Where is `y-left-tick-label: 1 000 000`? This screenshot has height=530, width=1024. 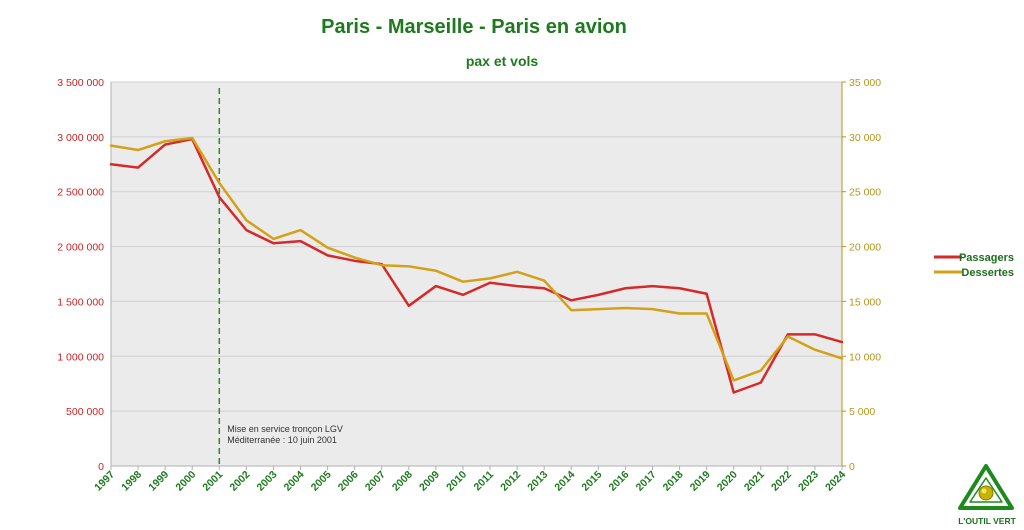 y-left-tick-label: 1 000 000 is located at coordinates (80, 357).